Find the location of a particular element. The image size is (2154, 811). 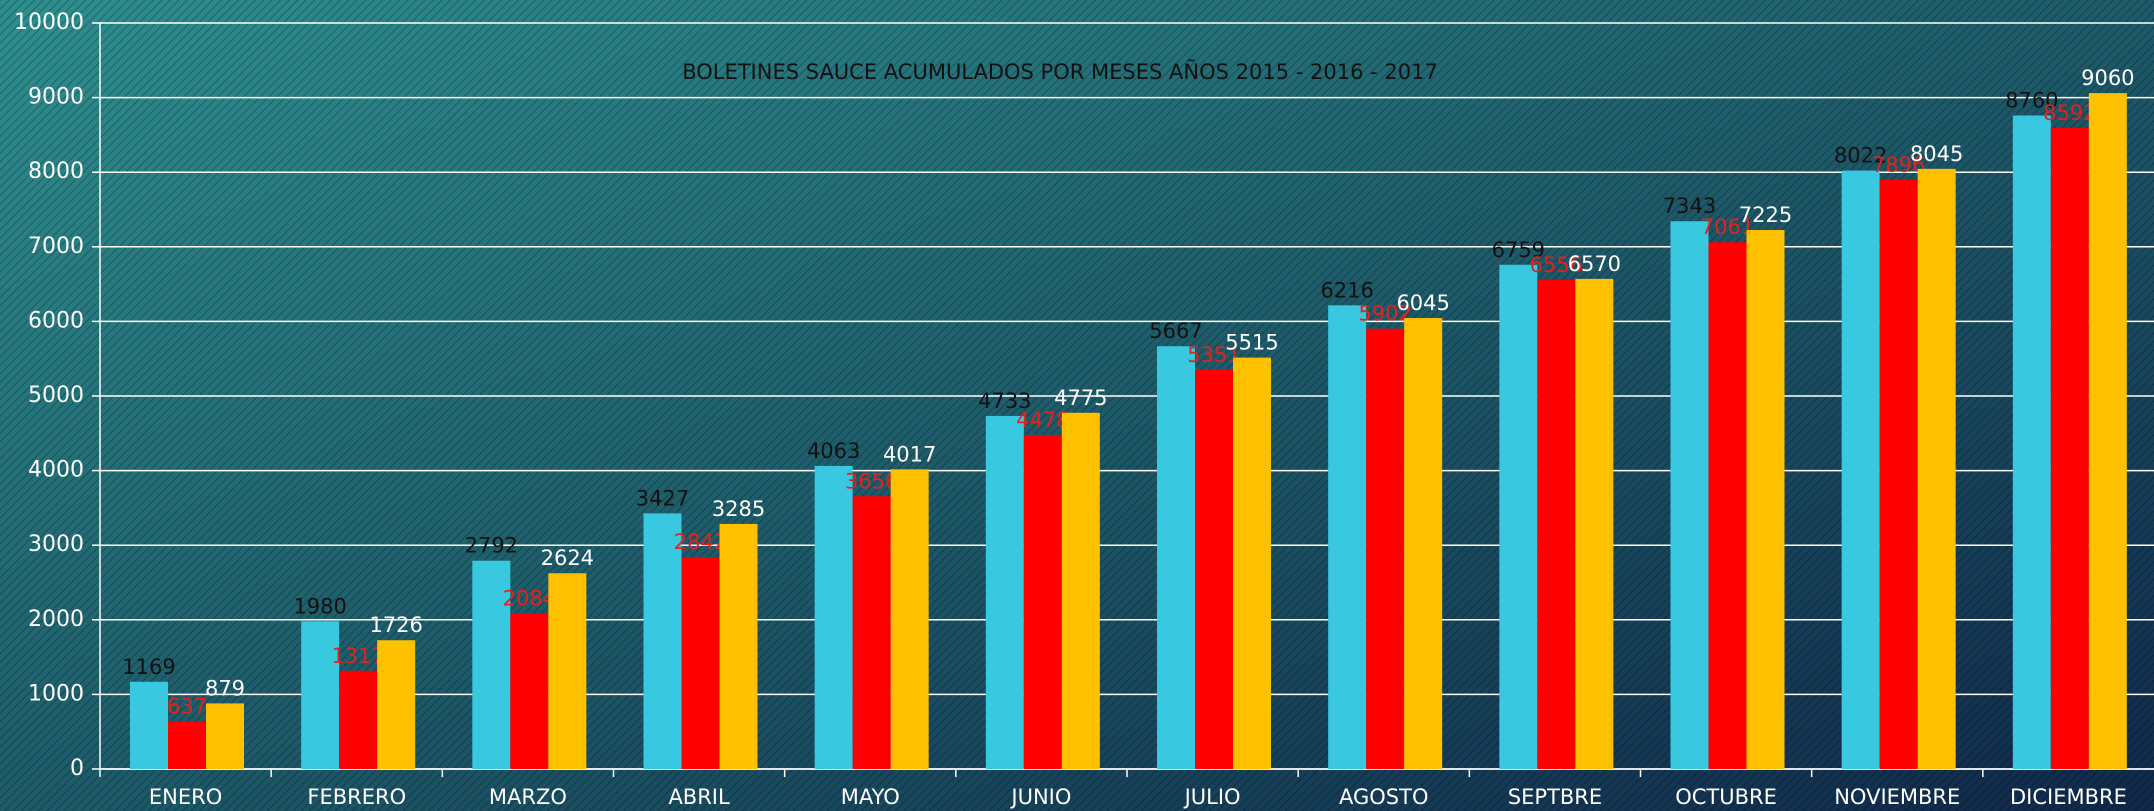

y-tick-label: 6000 is located at coordinates (56, 320).